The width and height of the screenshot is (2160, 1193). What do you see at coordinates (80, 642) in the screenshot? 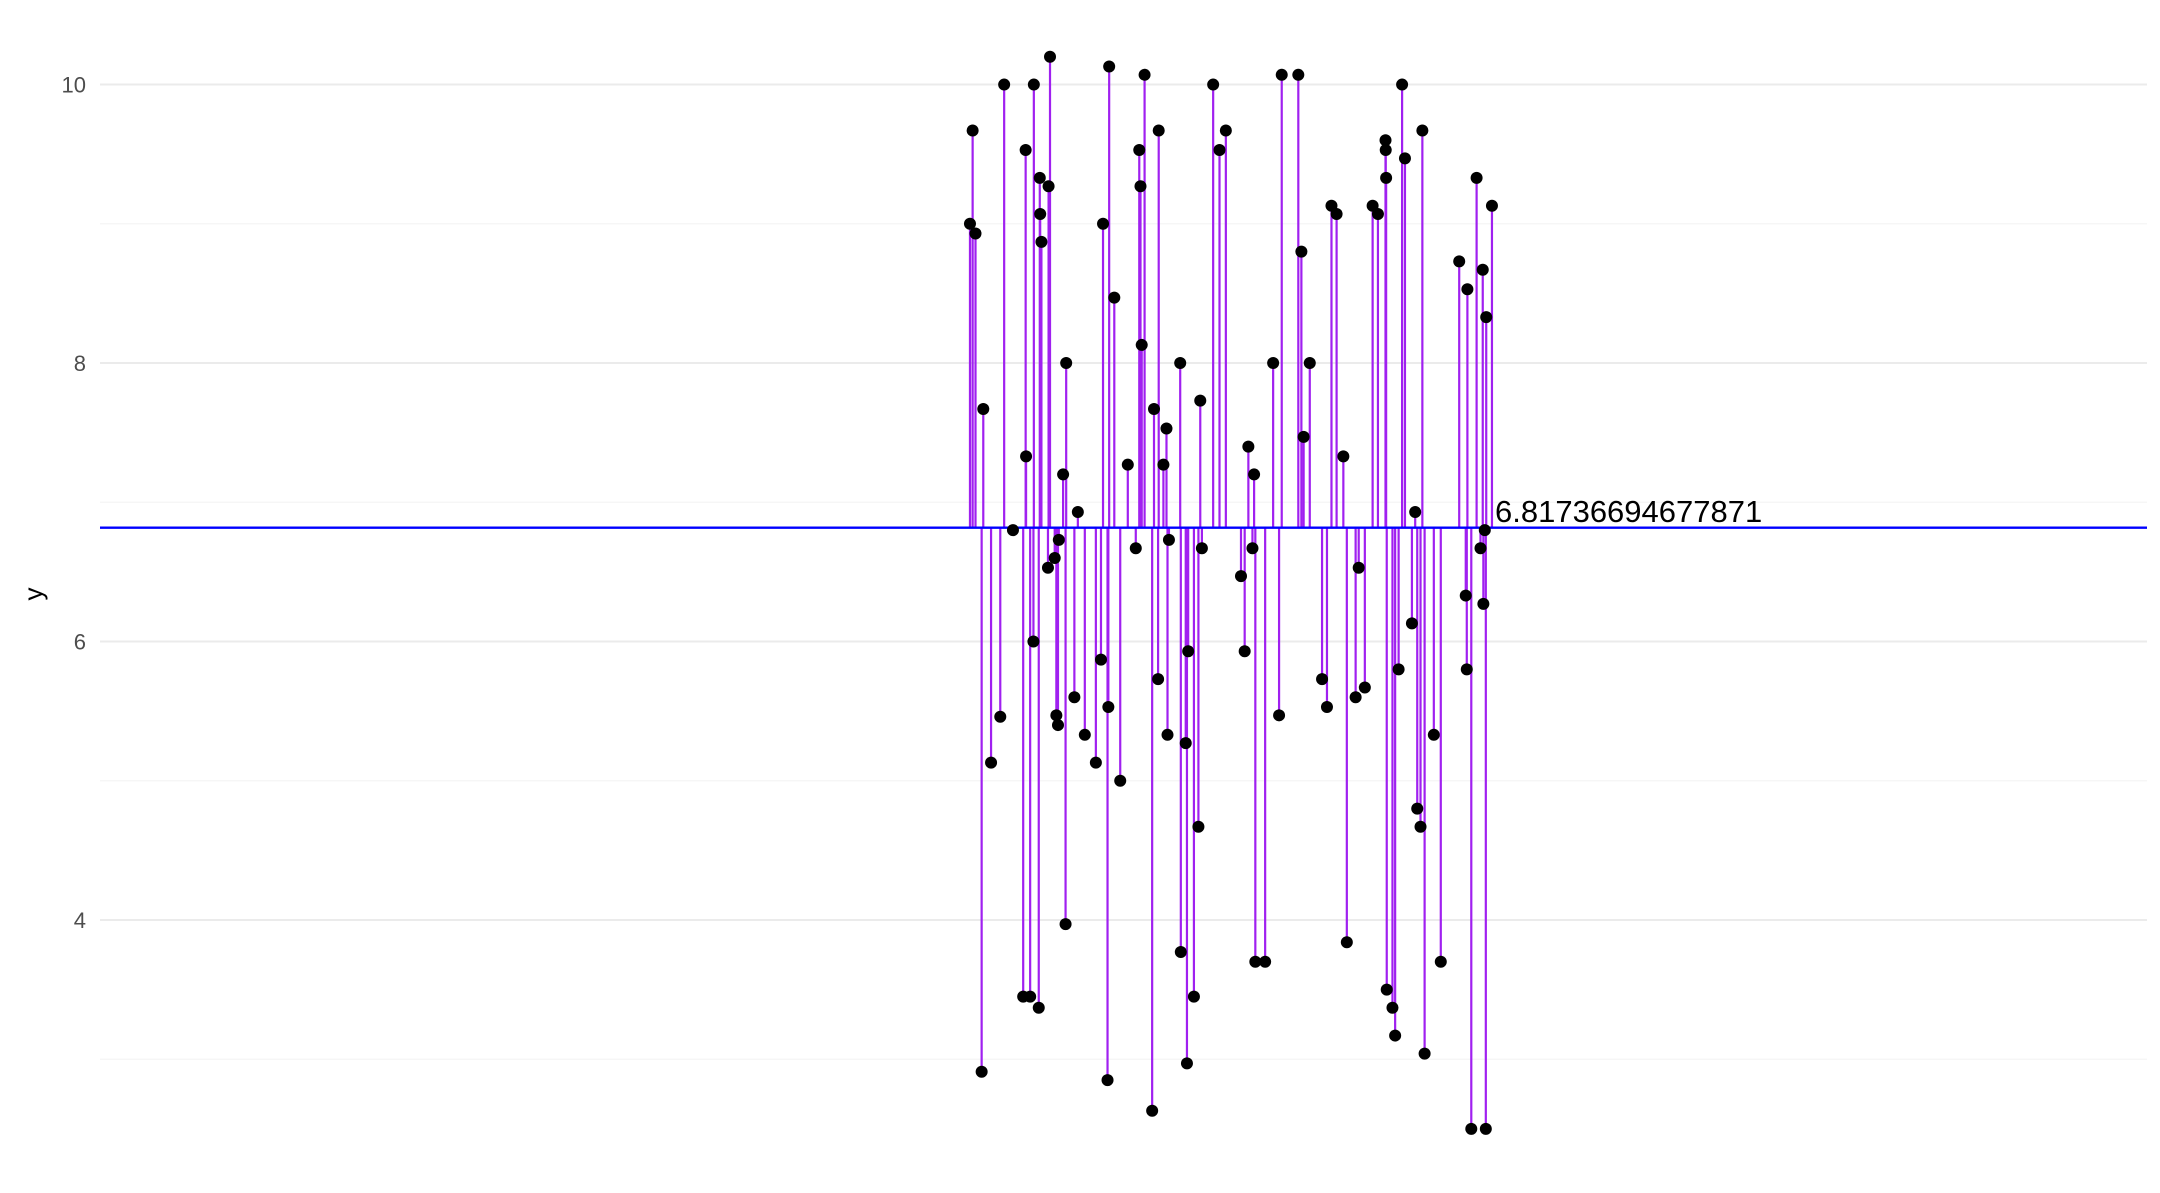
I see `y-tick-label: 6` at bounding box center [80, 642].